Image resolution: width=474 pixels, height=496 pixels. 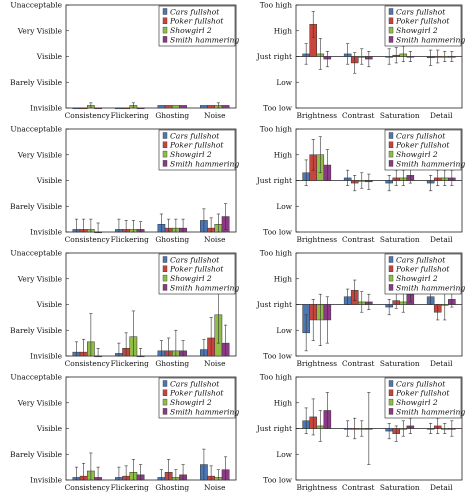 I want to click on x-tick-label: Flickering, so click(x=130, y=487).